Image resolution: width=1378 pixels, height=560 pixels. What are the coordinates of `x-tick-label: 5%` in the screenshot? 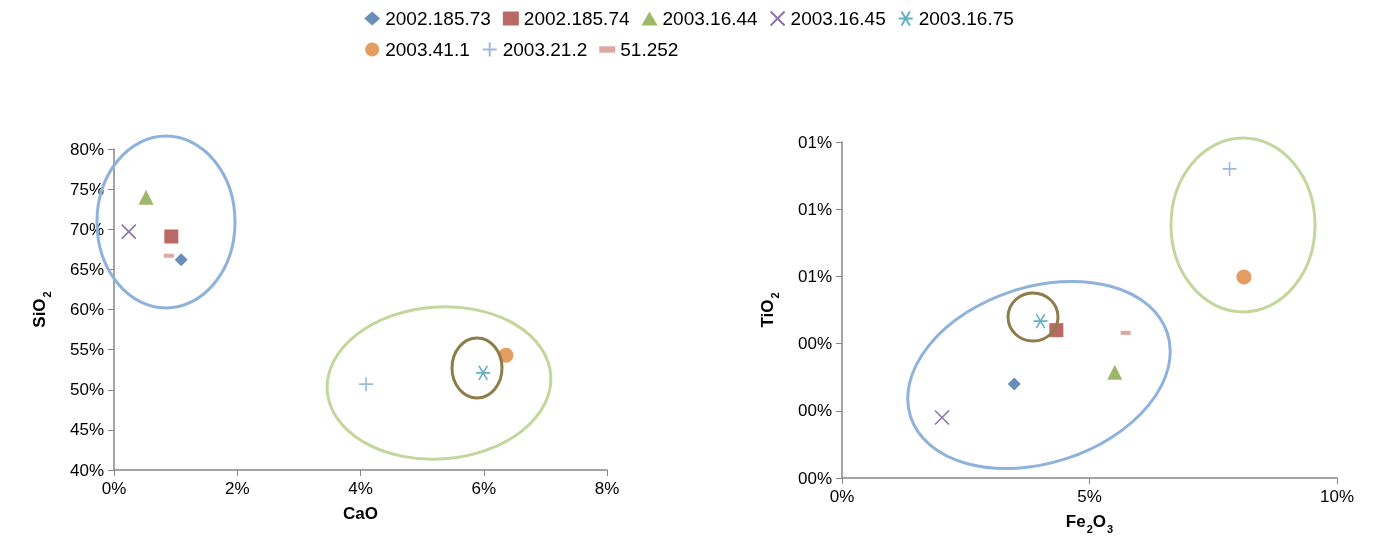 It's located at (1089, 496).